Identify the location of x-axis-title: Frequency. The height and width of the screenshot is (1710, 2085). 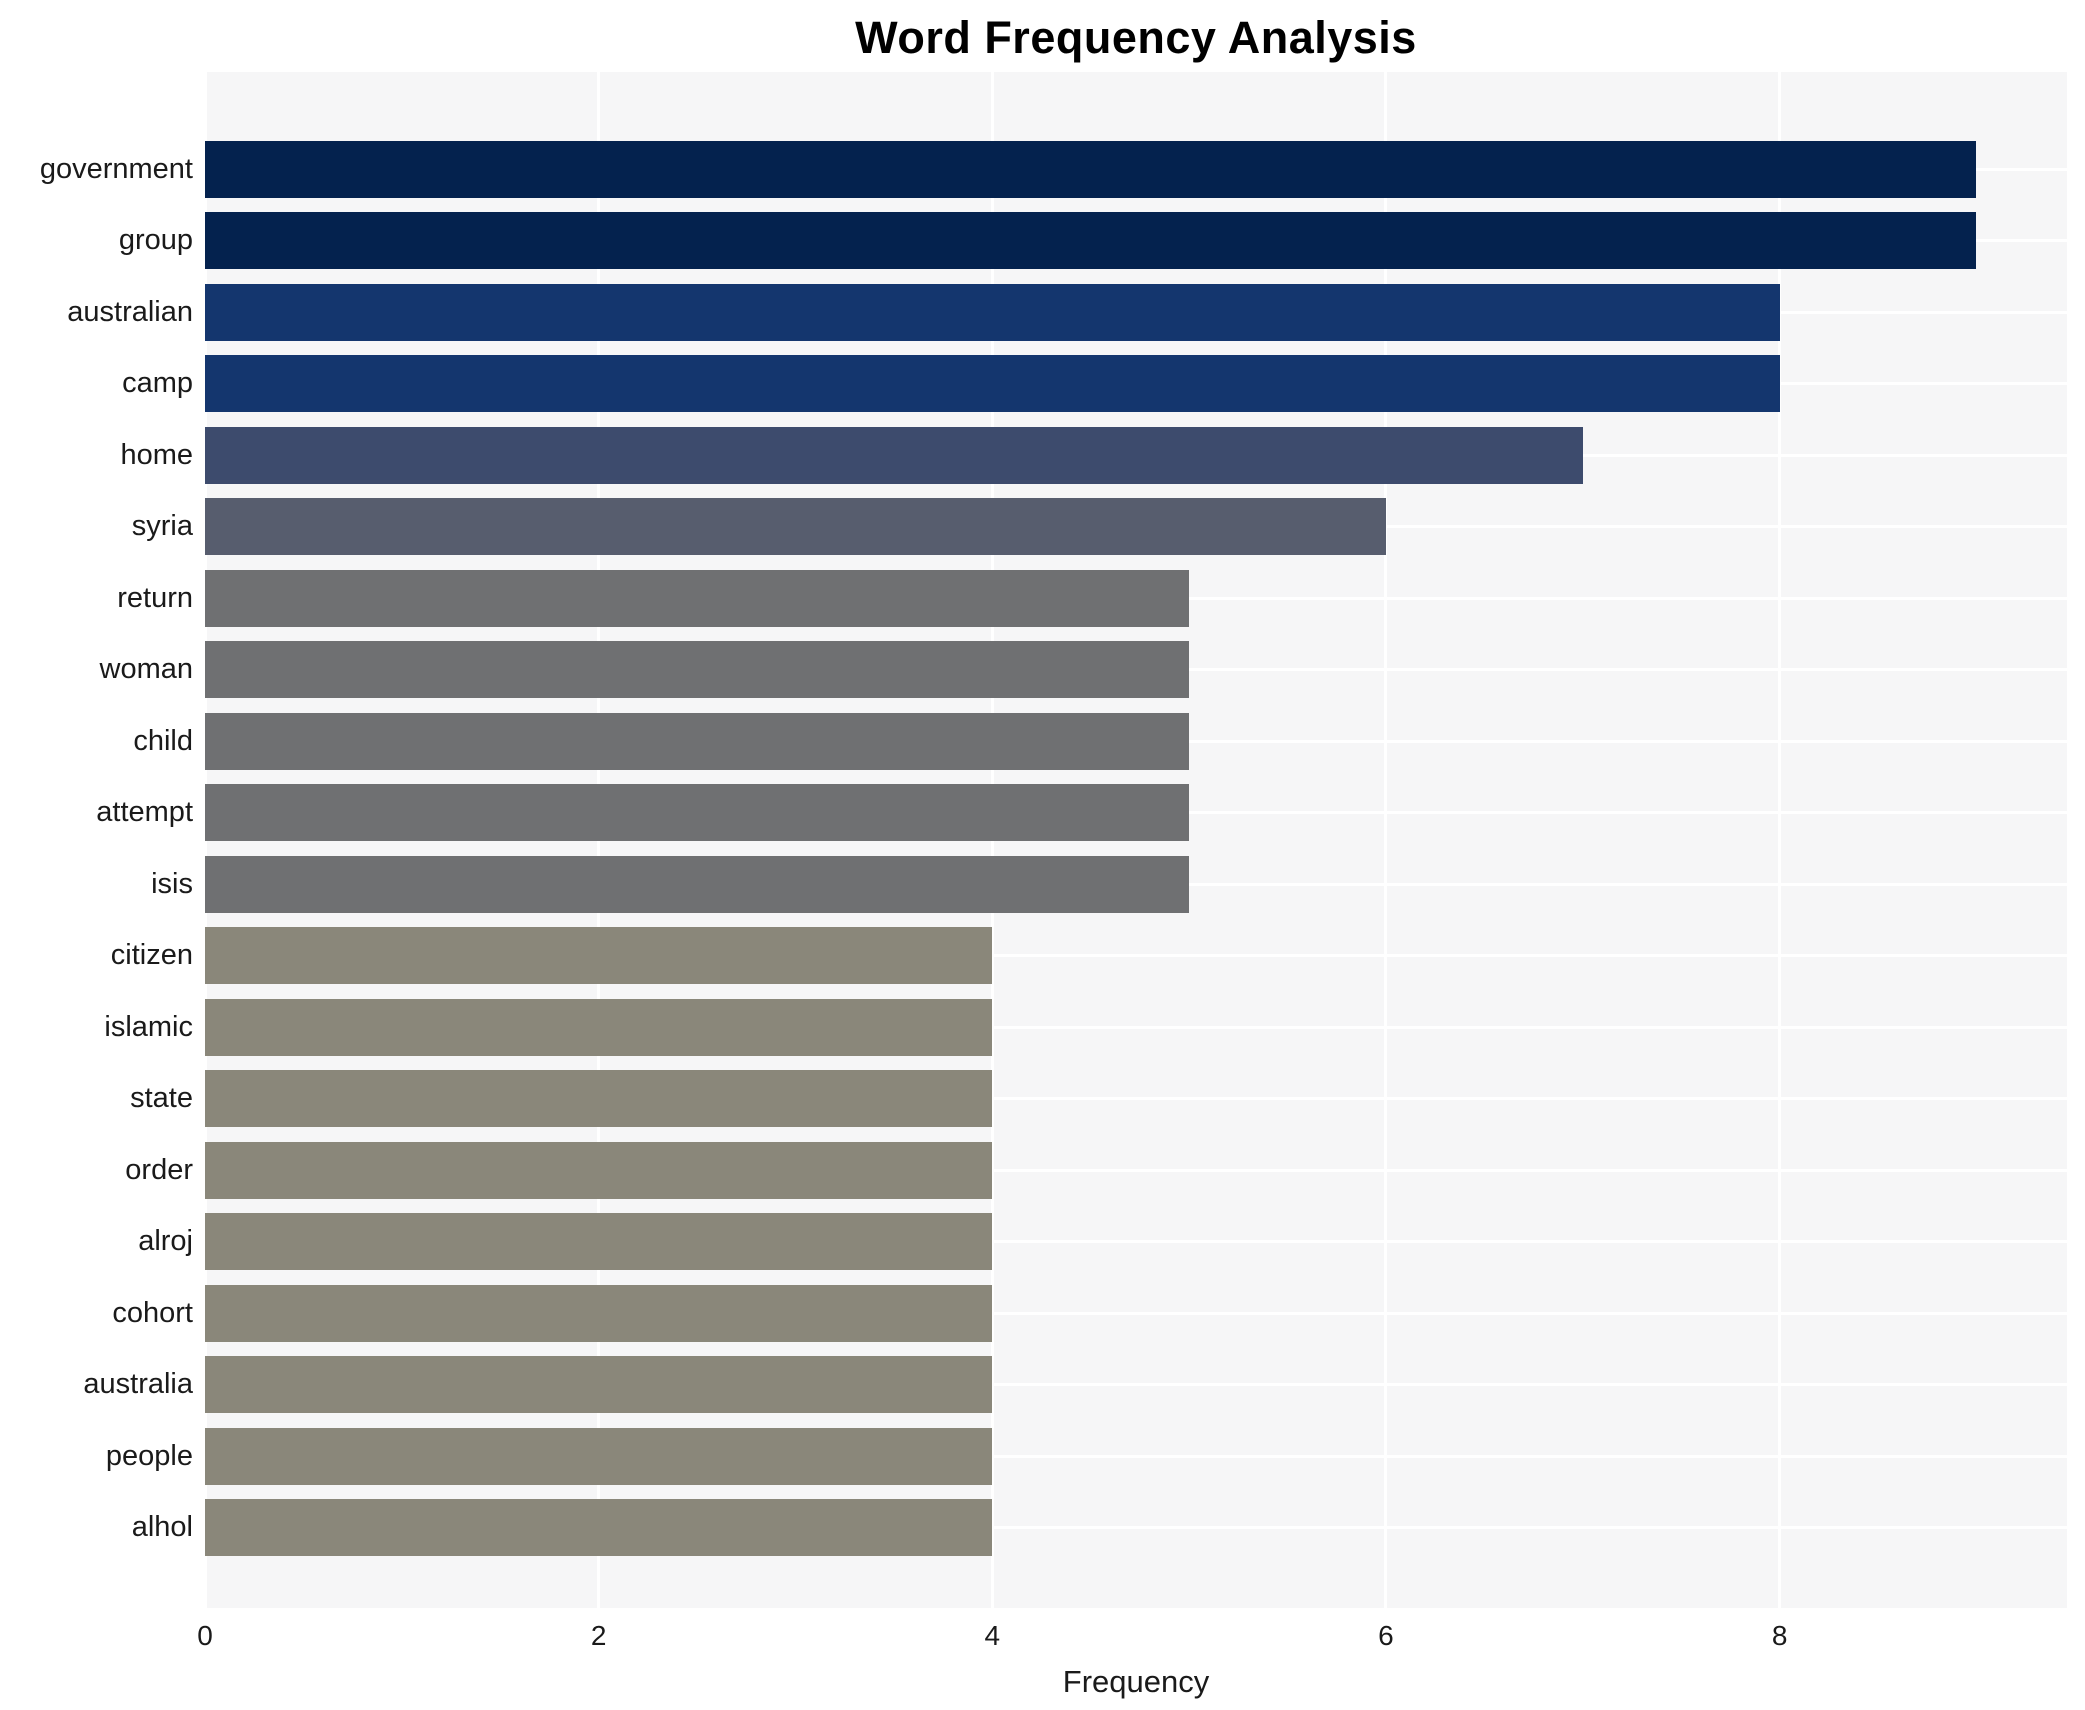
(1136, 1681).